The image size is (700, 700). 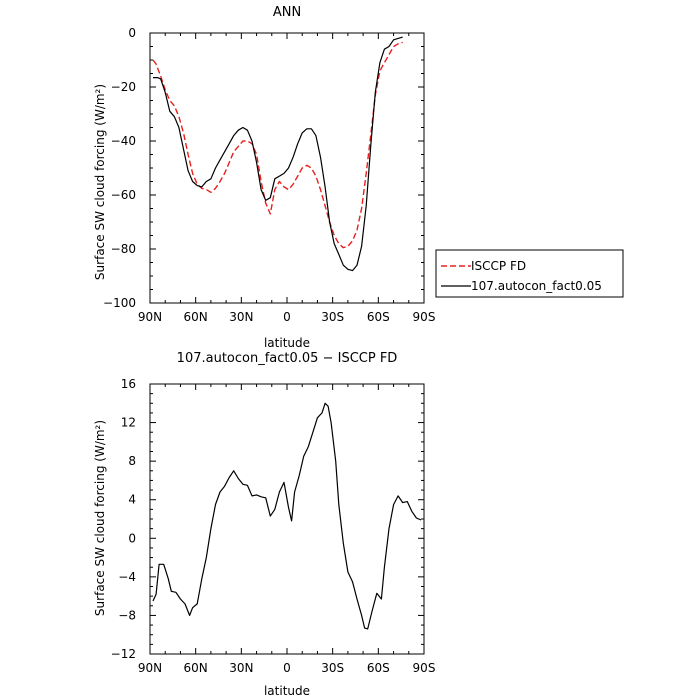 What do you see at coordinates (123, 195) in the screenshot?
I see `y-tick-label: −60` at bounding box center [123, 195].